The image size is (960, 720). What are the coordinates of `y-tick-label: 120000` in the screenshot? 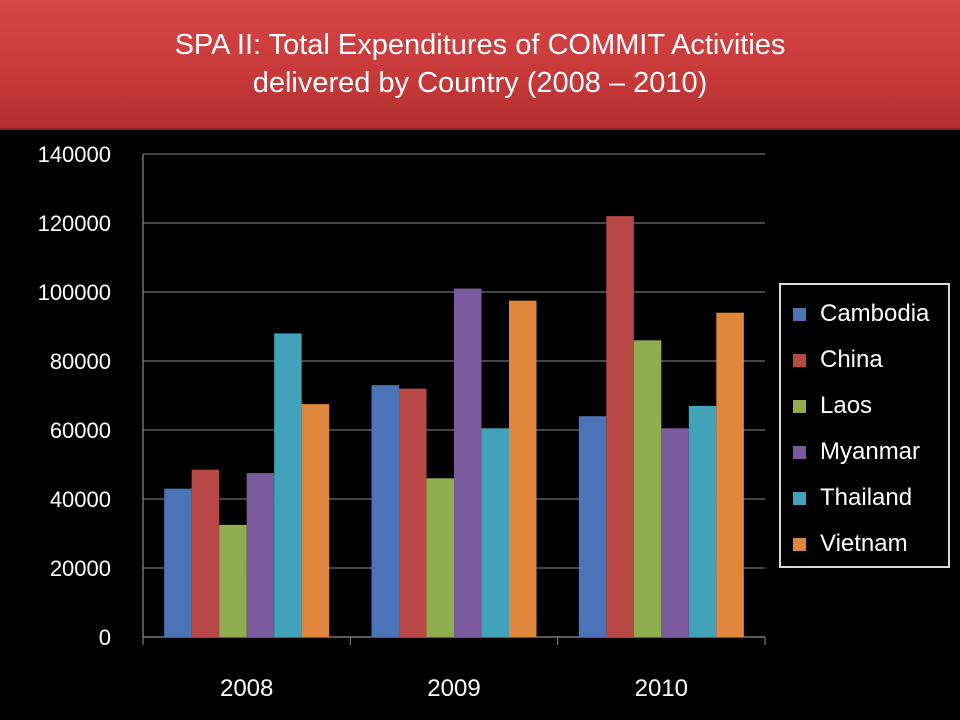 It's located at (74, 223).